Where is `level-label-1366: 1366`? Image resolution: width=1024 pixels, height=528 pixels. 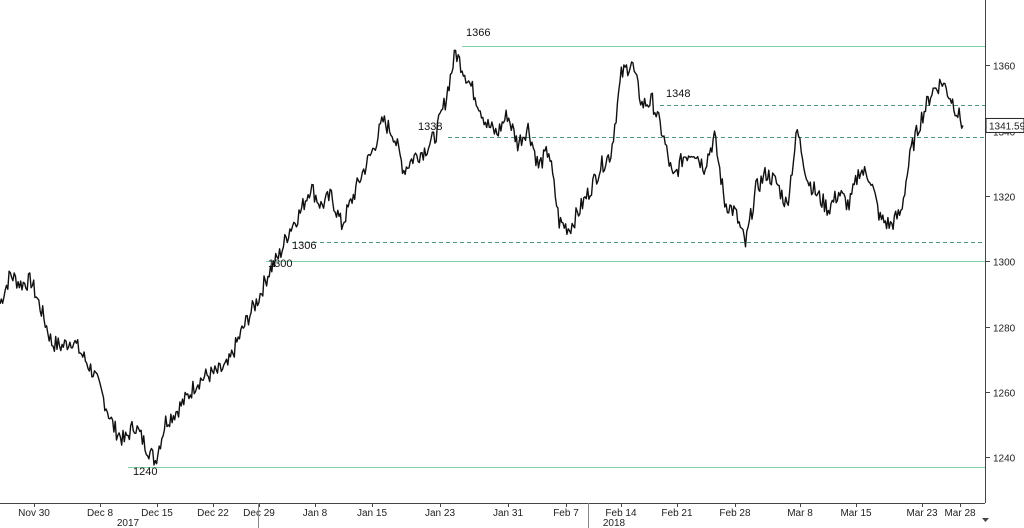
level-label-1366: 1366 is located at coordinates (478, 33).